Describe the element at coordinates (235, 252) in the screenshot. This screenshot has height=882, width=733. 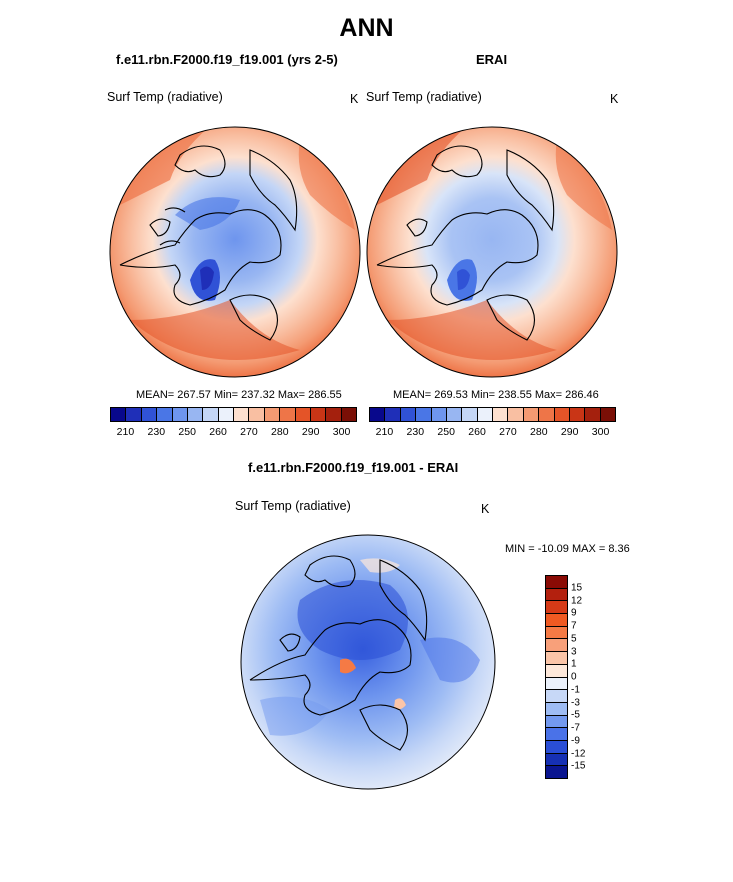
I see `panel-model-polar-map` at that location.